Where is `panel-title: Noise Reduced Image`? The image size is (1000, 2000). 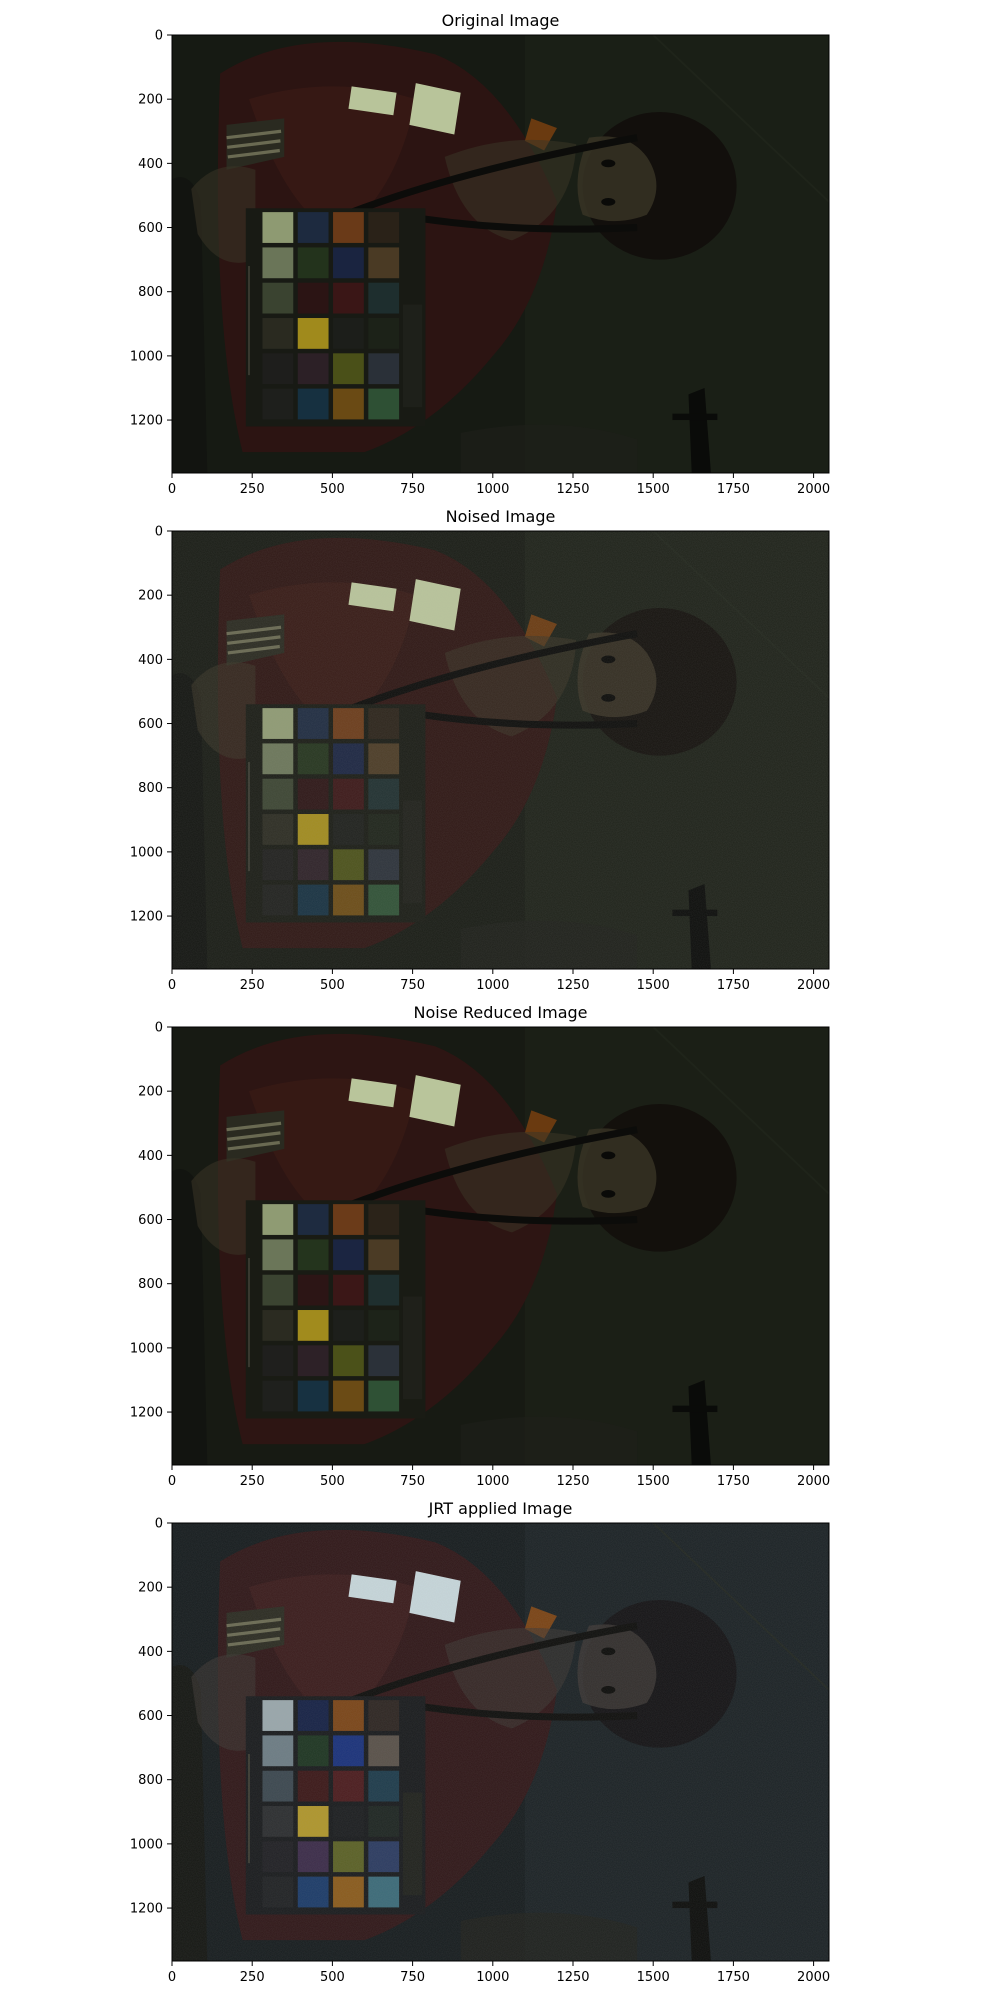
panel-title: Noise Reduced Image is located at coordinates (501, 1012).